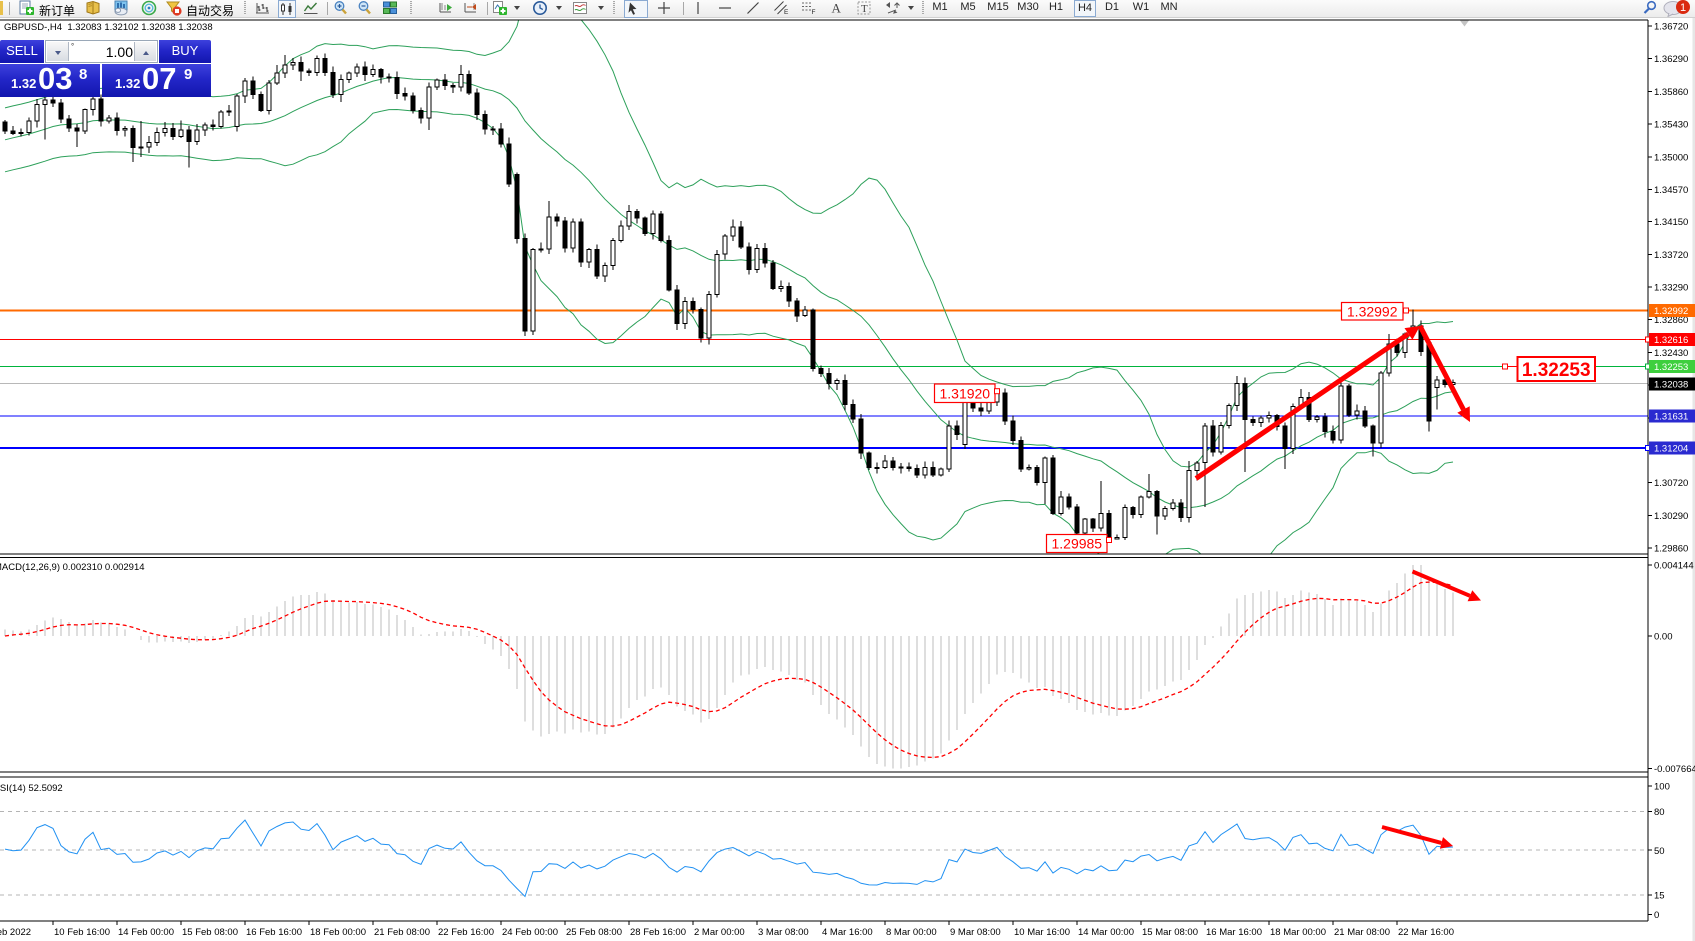 Image resolution: width=1695 pixels, height=941 pixels. What do you see at coordinates (82, 932) in the screenshot?
I see `svg-text: 10 Feb 16:00` at bounding box center [82, 932].